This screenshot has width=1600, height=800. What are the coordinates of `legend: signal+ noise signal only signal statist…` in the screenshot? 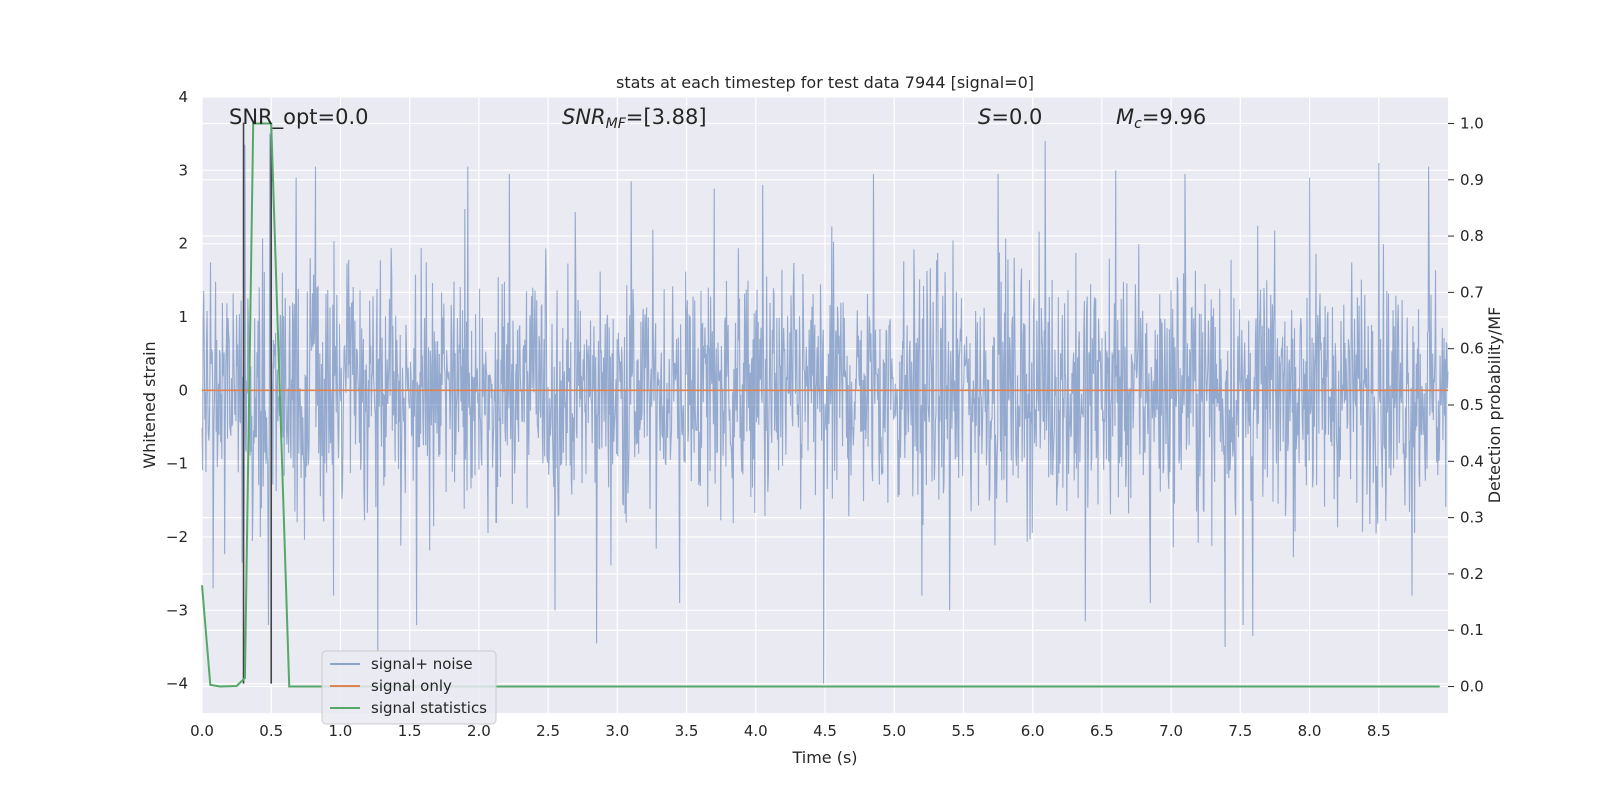 It's located at (409, 687).